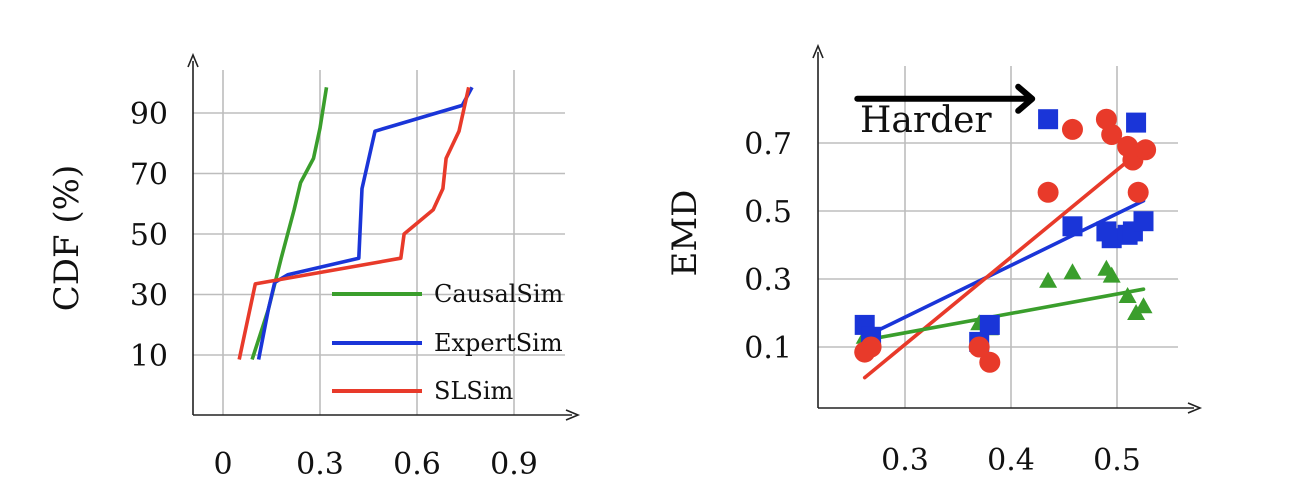  I want to click on cdf-y-tick-label: 70, so click(149, 175).